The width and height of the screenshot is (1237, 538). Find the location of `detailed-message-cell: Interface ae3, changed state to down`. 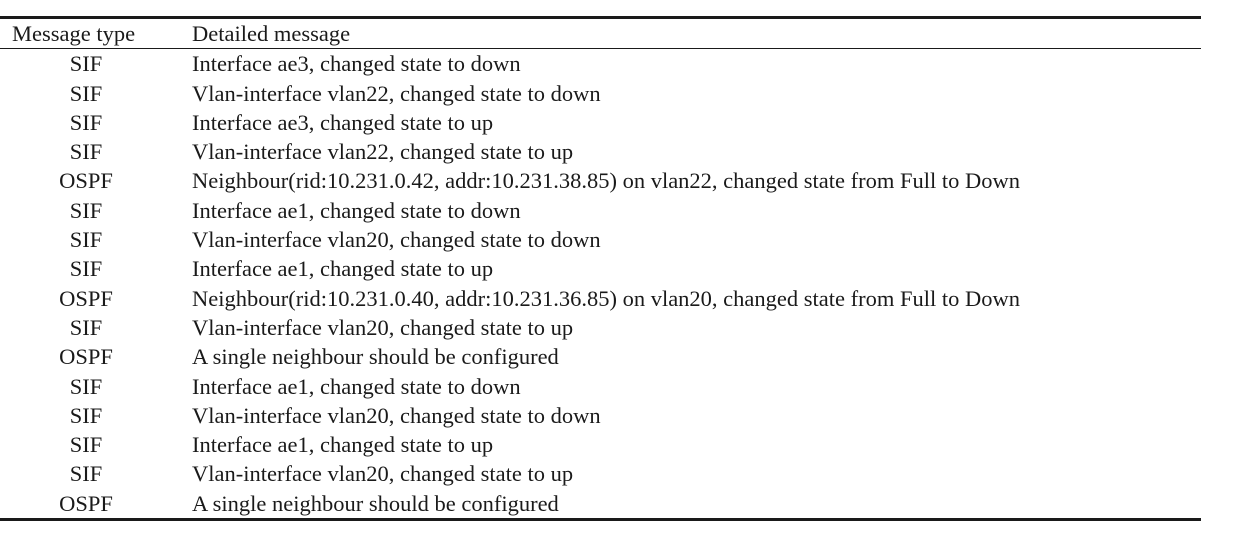

detailed-message-cell: Interface ae3, changed state to down is located at coordinates (356, 64).